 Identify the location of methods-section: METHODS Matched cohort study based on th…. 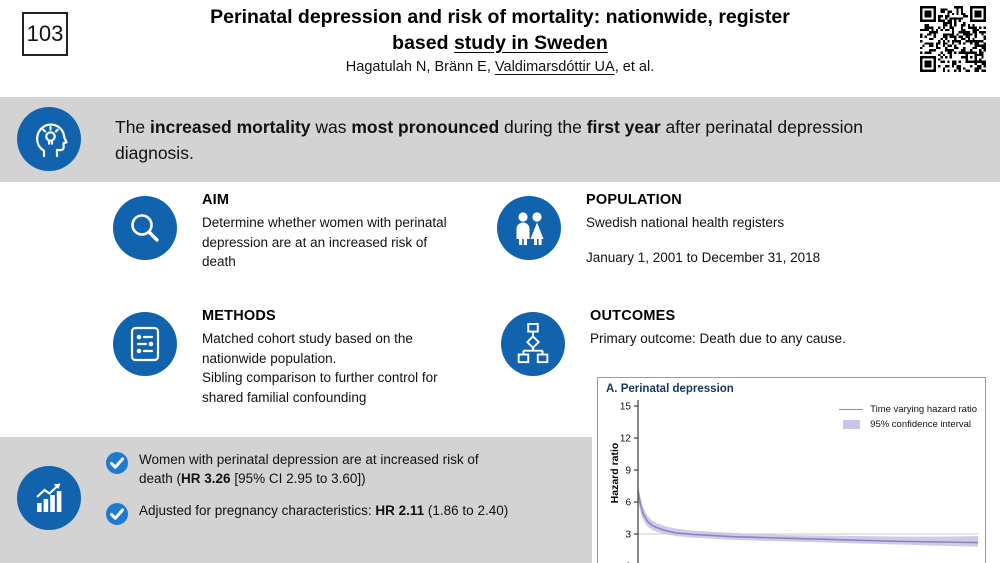
(305, 357).